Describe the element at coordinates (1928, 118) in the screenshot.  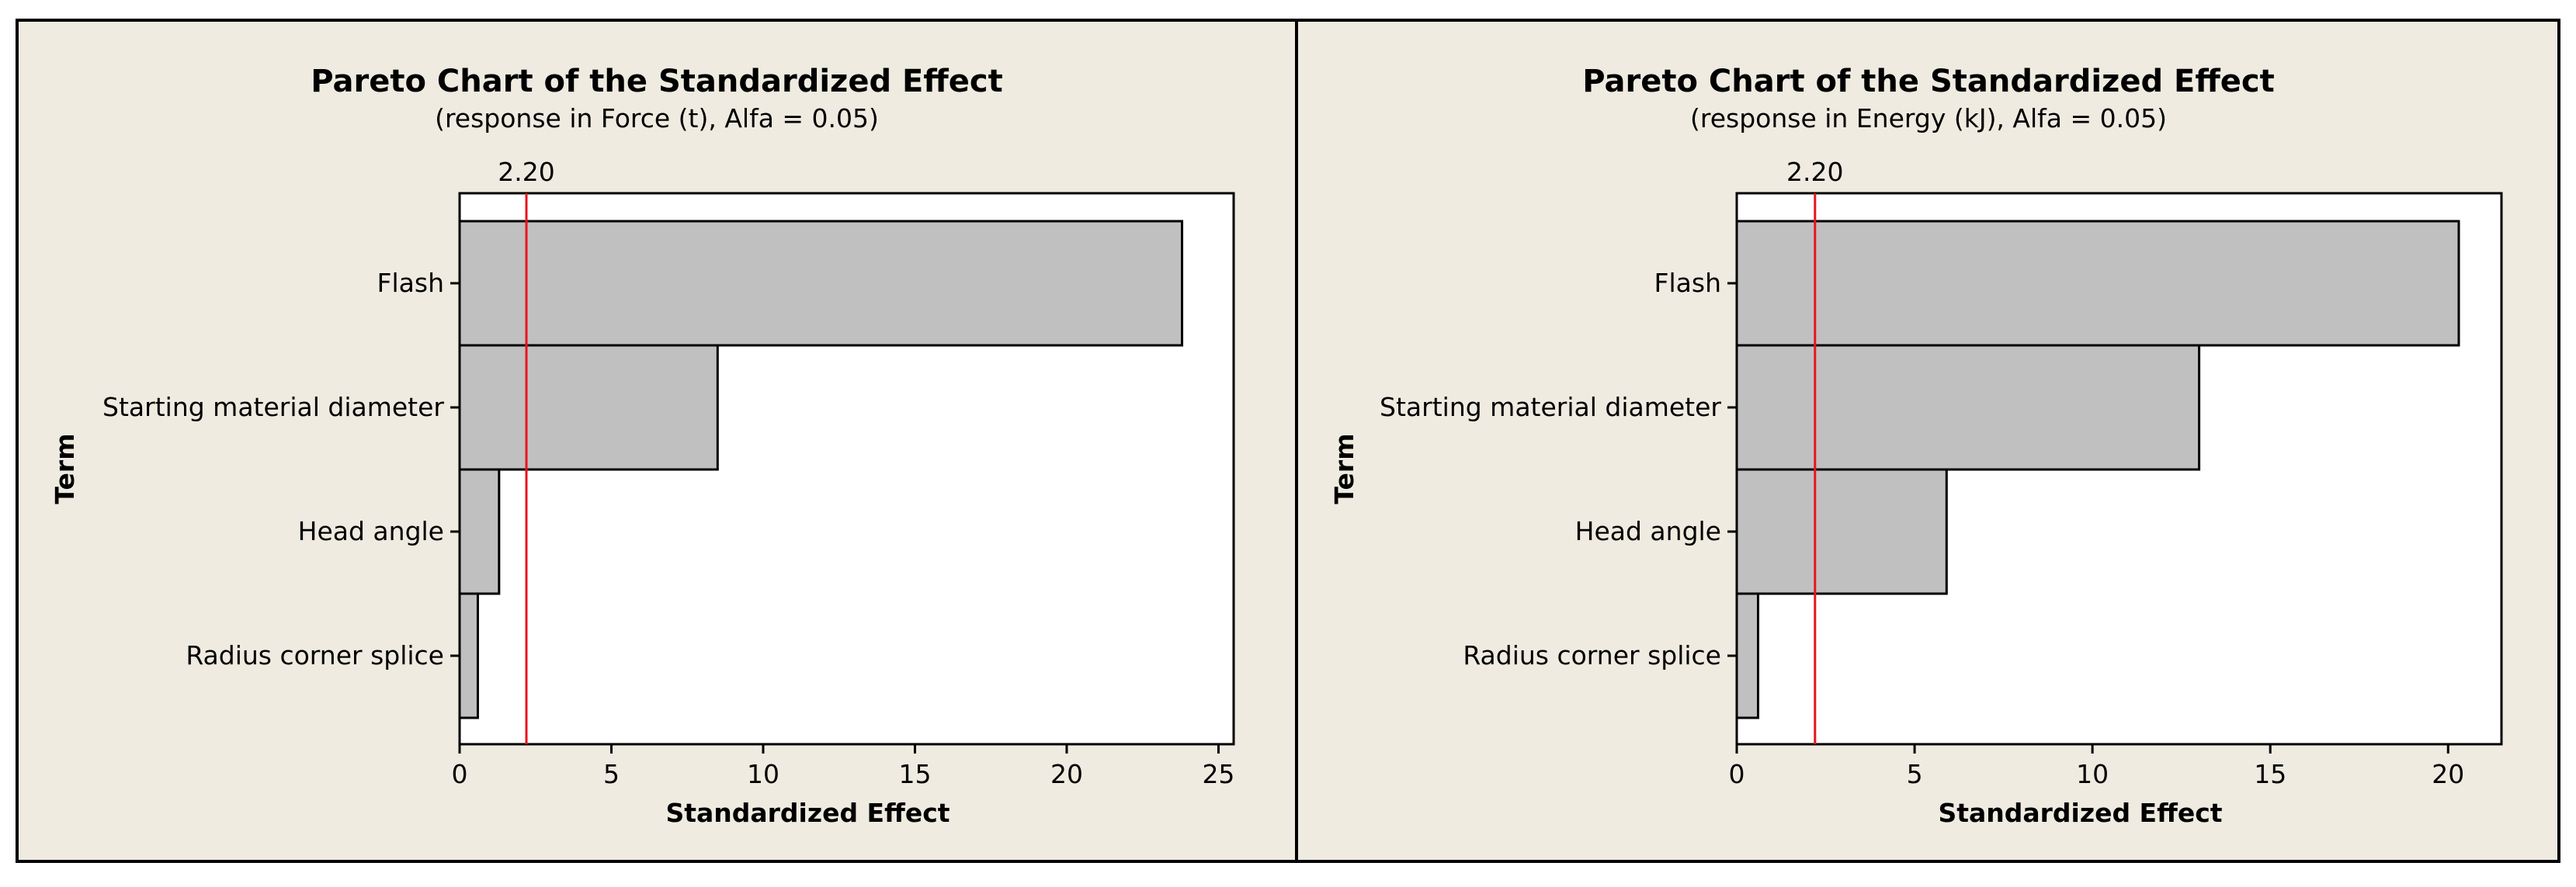
I see `chart-subtitle: (response in Energy (kJ), Alfa = 0.05)` at that location.